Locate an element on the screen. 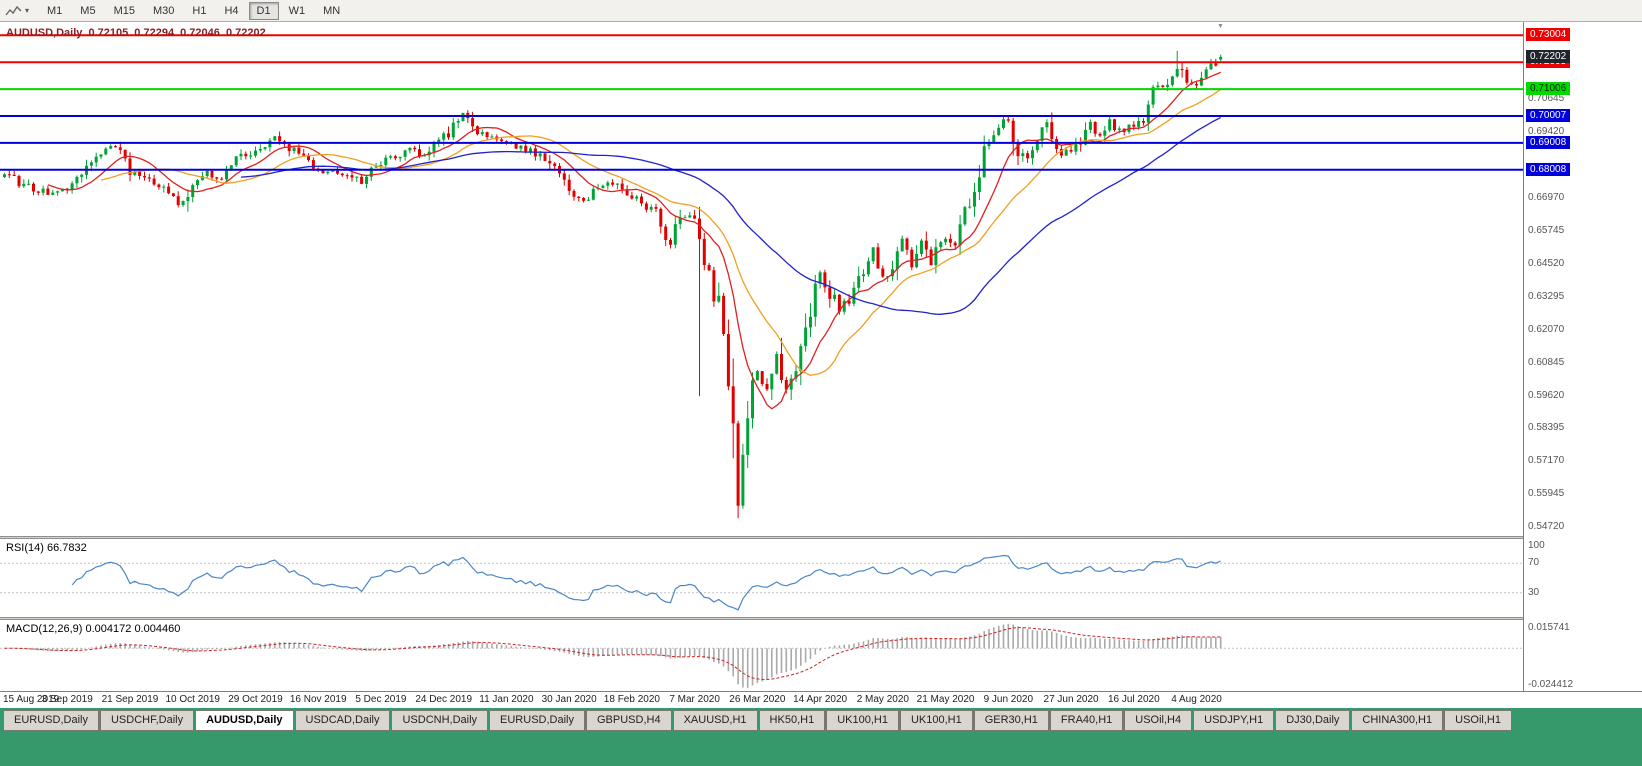 The width and height of the screenshot is (1642, 766). rsi-axis-label: 100 is located at coordinates (1536, 545).